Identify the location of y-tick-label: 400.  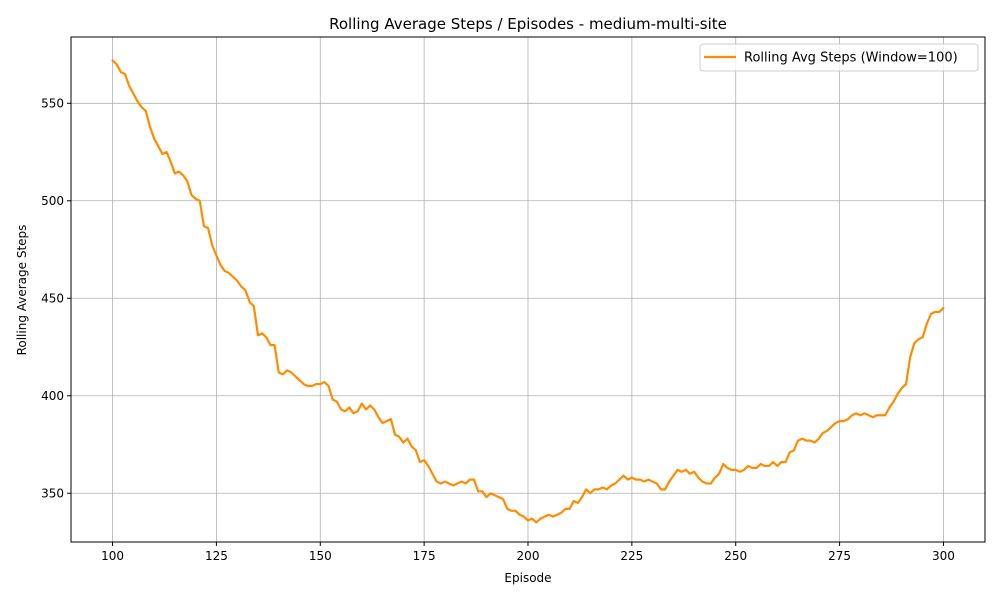
(52, 396).